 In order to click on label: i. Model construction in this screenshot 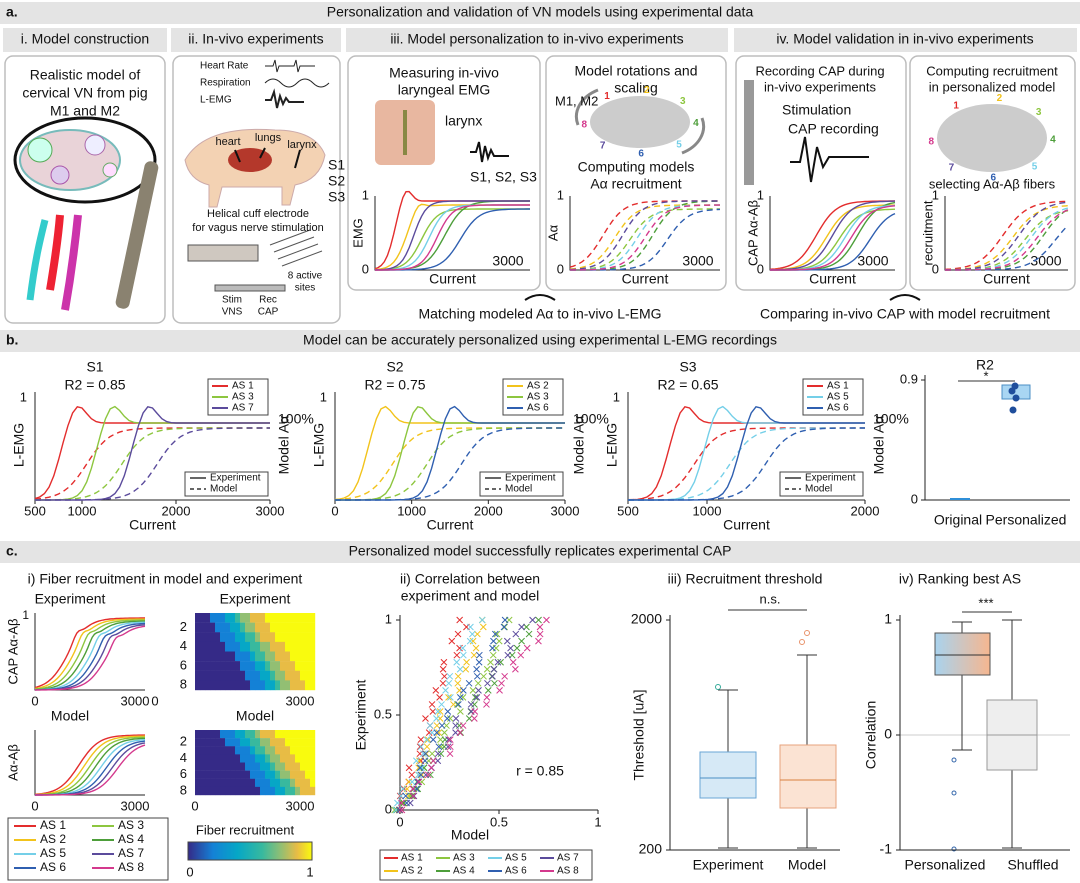, I will do `click(85, 39)`.